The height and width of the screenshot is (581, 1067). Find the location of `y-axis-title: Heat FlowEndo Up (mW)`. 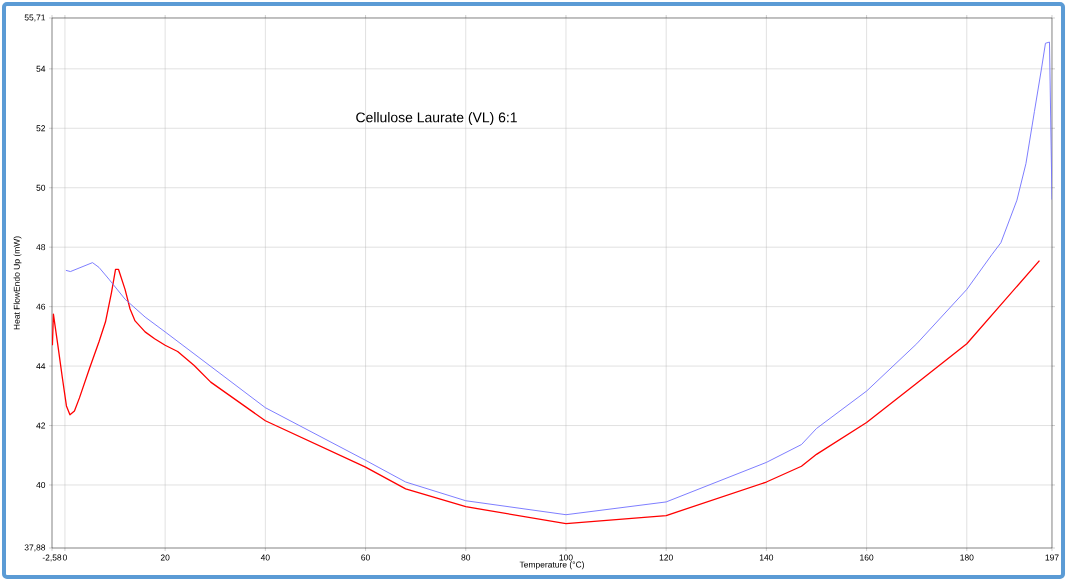

y-axis-title: Heat FlowEndo Up (mW) is located at coordinates (17, 283).